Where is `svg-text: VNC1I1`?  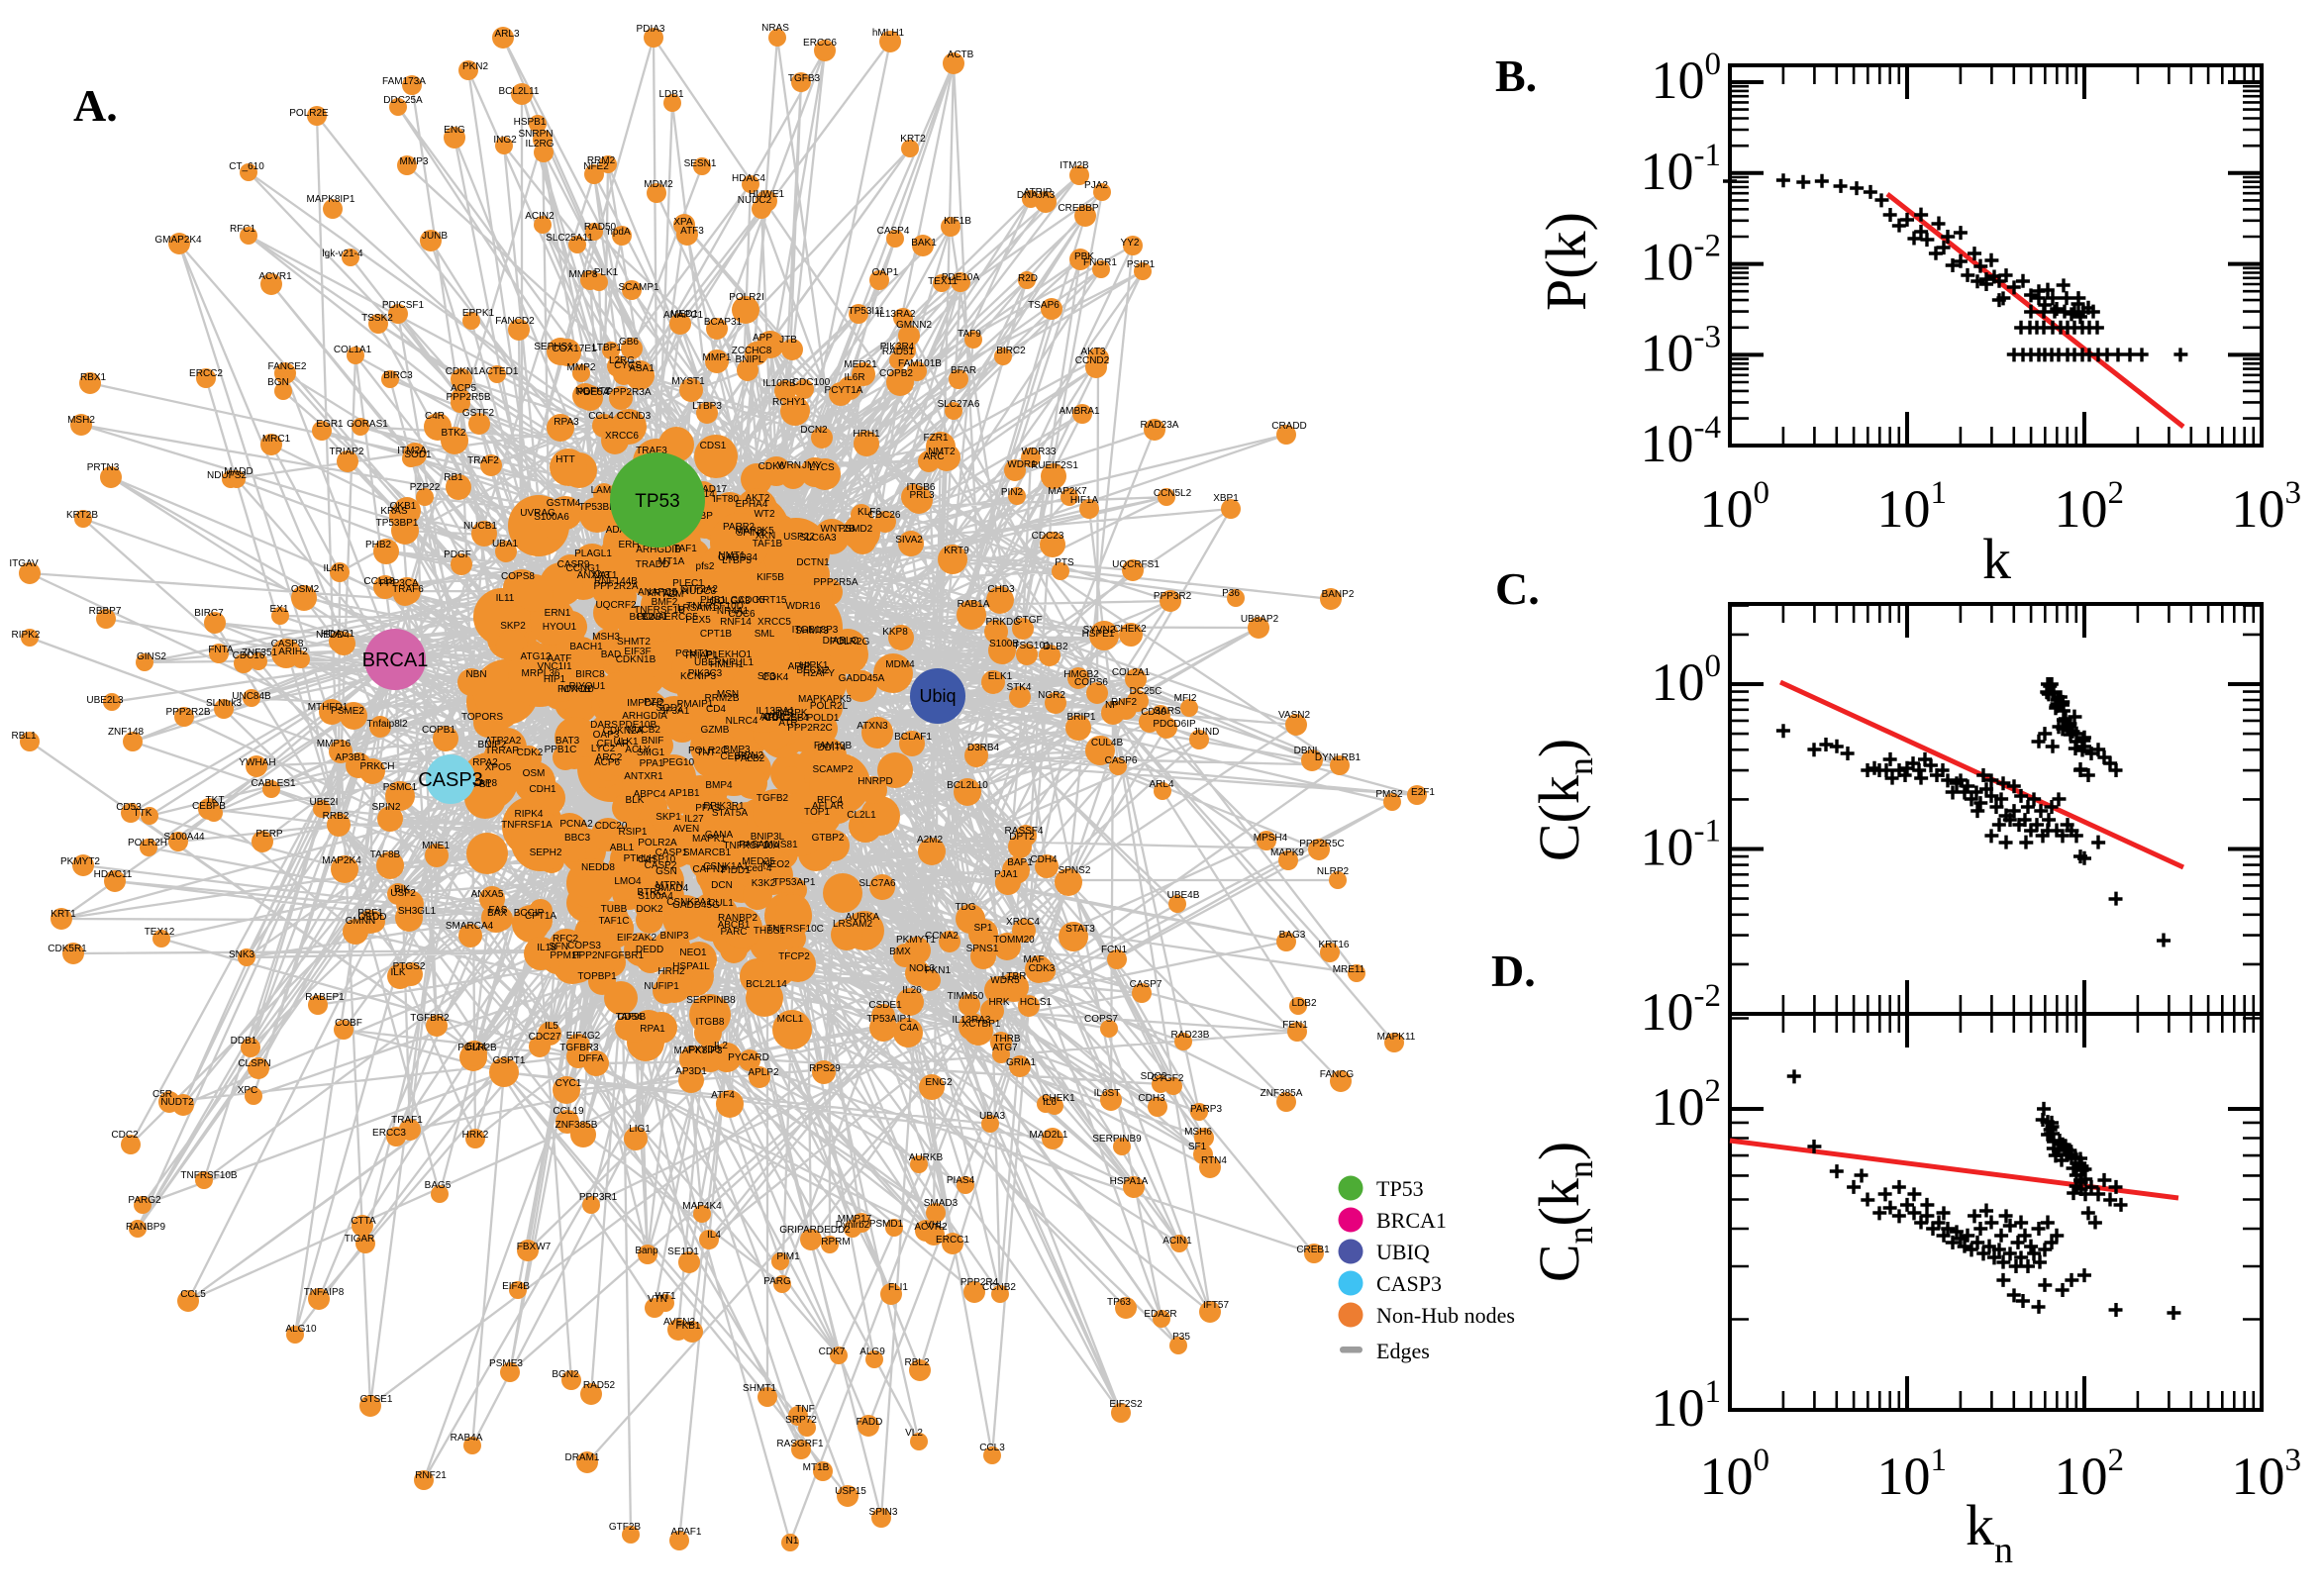 svg-text: VNC1I1 is located at coordinates (554, 666).